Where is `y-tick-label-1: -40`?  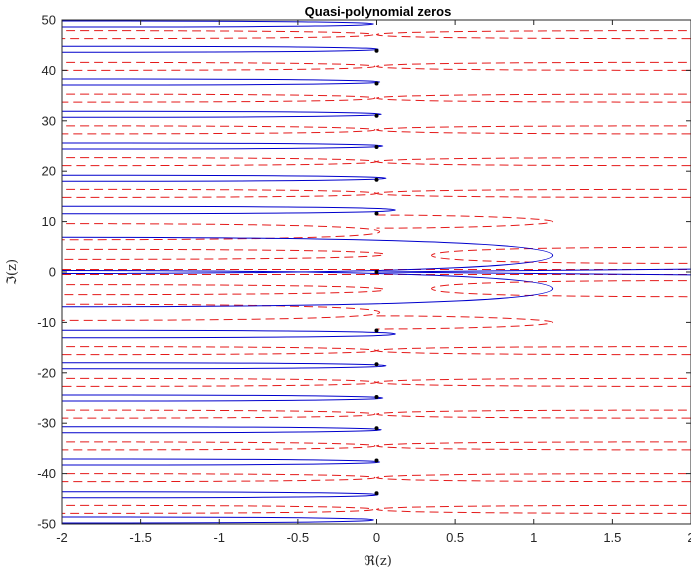
y-tick-label-1: -40 is located at coordinates (46, 473).